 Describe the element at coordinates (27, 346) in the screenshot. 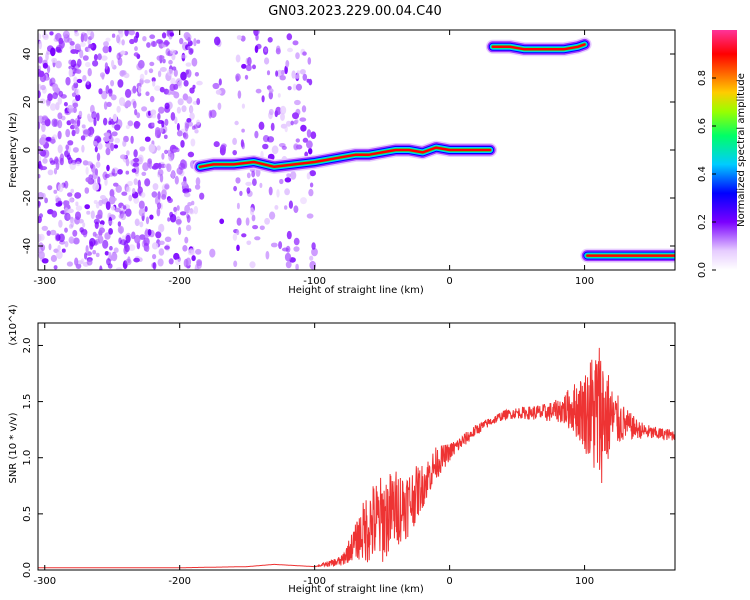

I see `y-tick-label: 2.0` at that location.